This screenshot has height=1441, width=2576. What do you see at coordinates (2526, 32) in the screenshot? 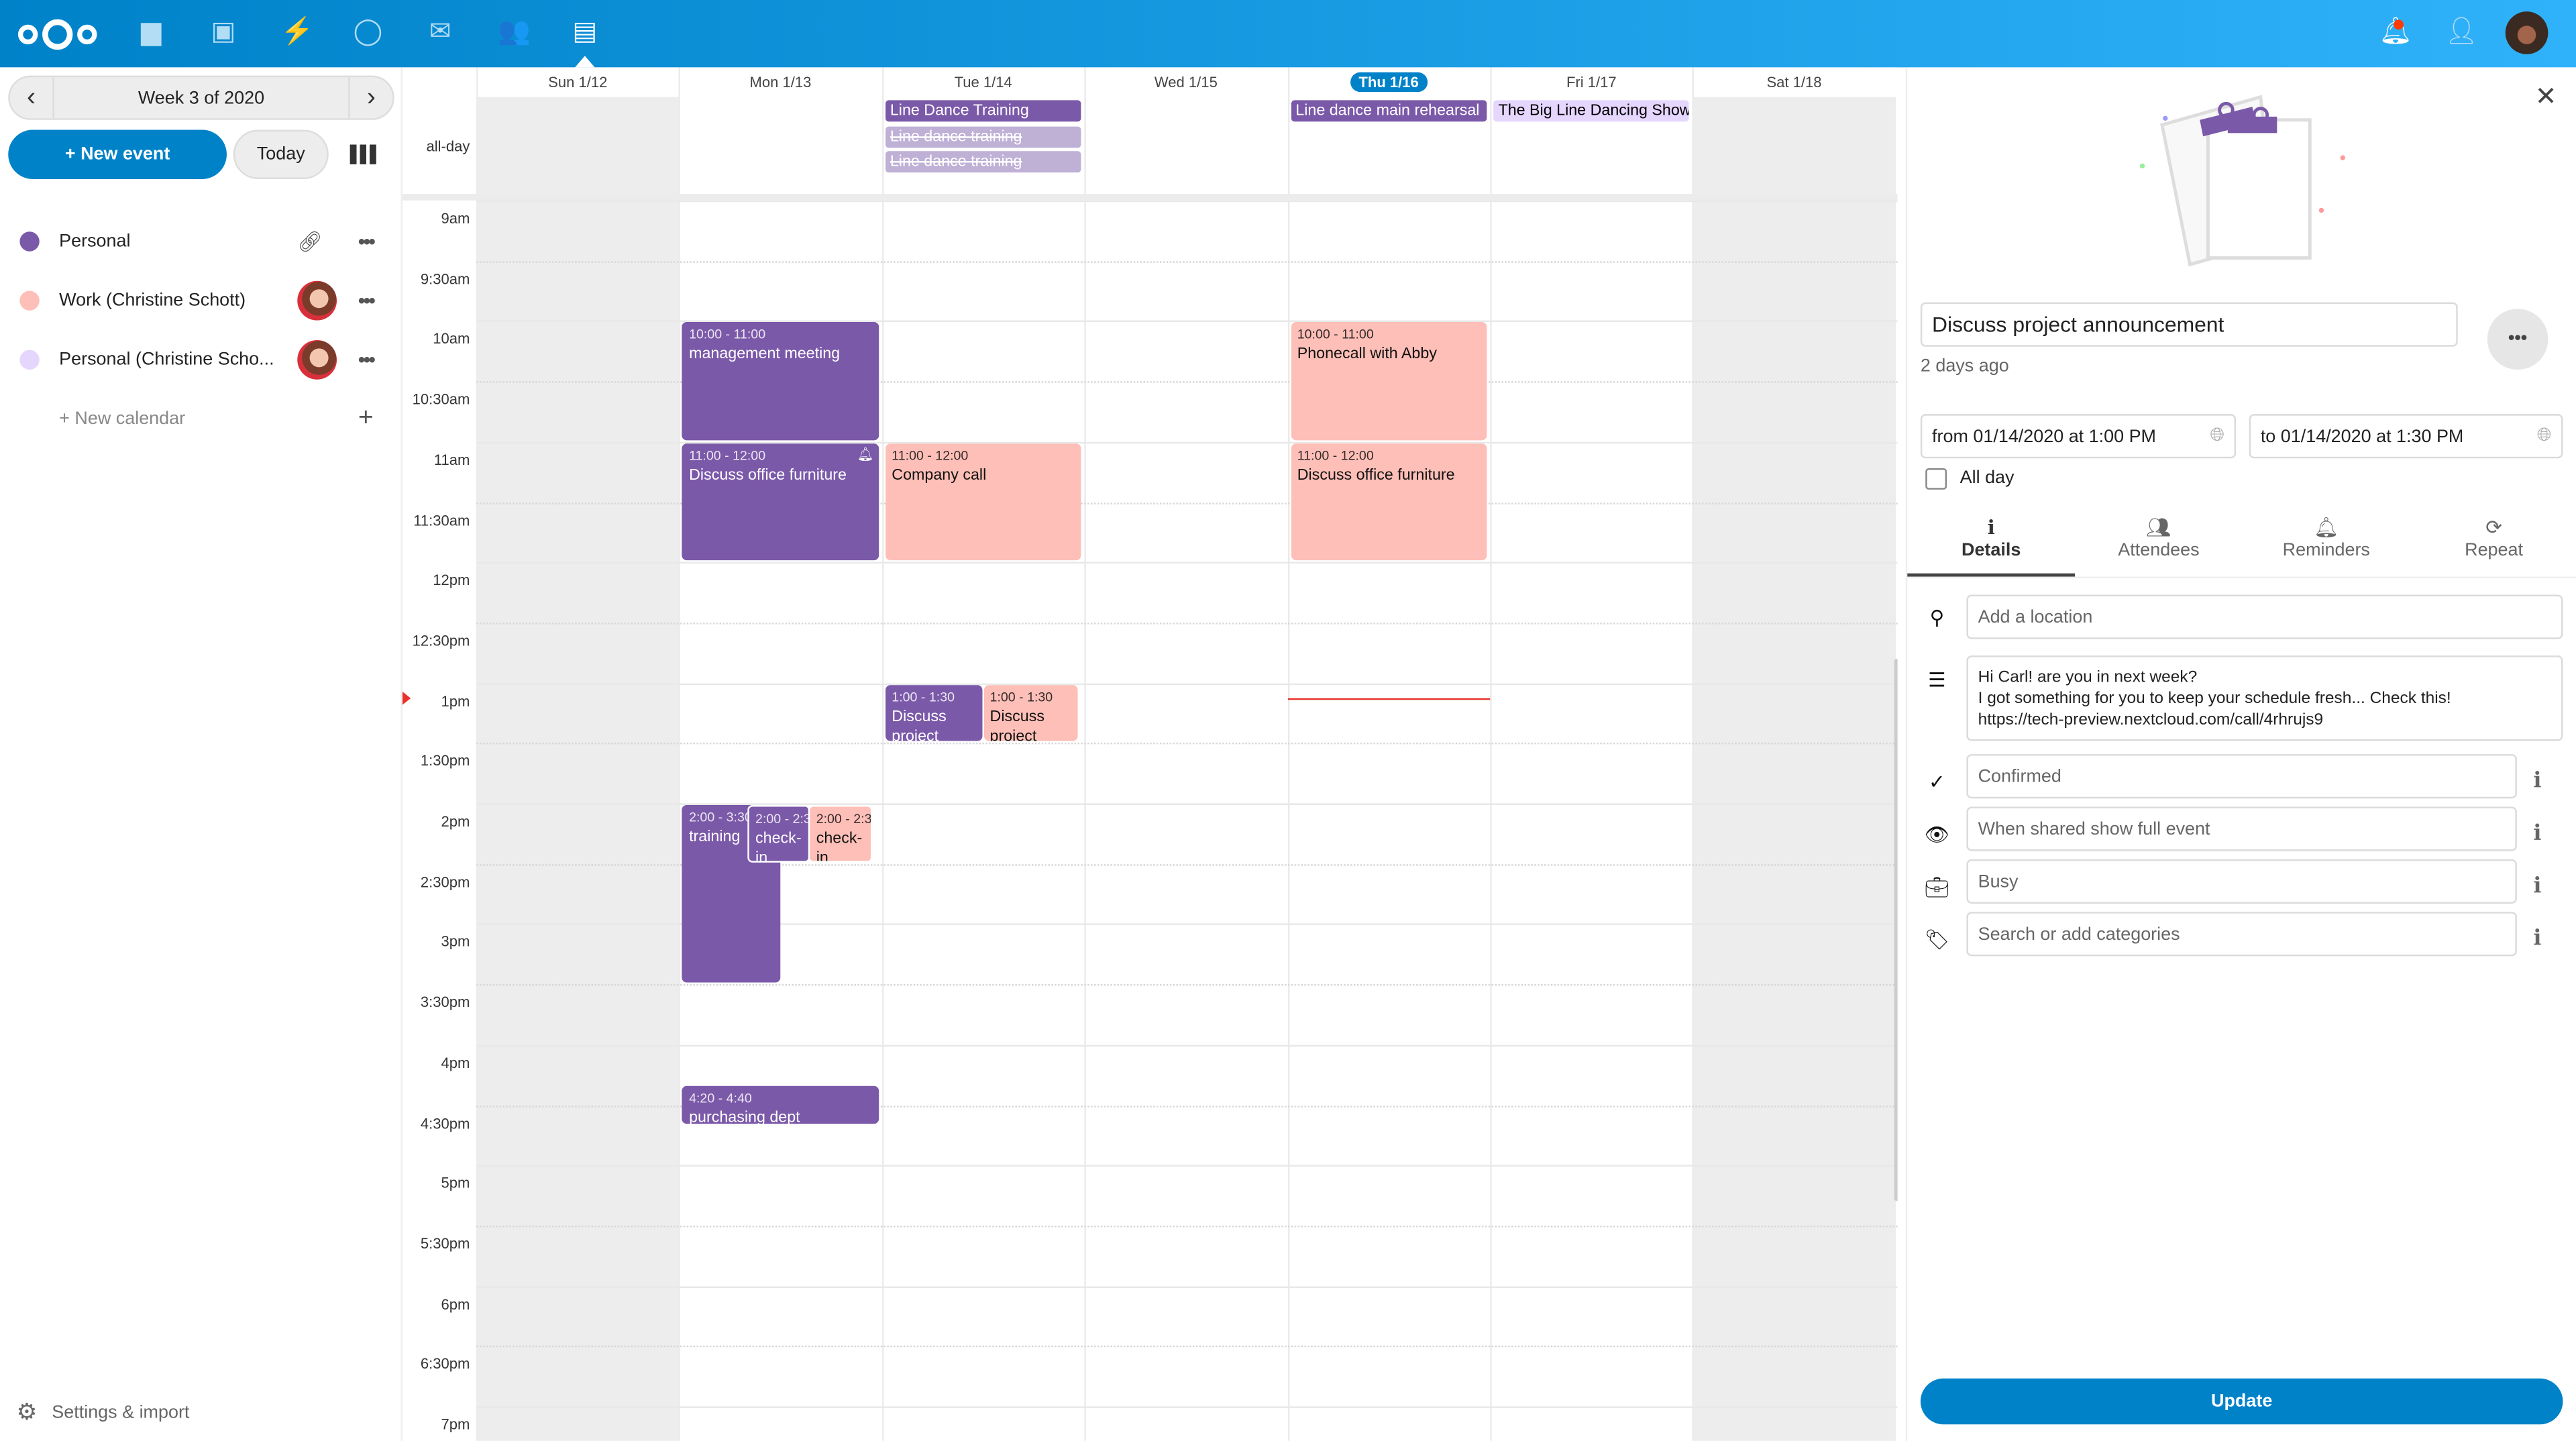
I see `user-avatar` at bounding box center [2526, 32].